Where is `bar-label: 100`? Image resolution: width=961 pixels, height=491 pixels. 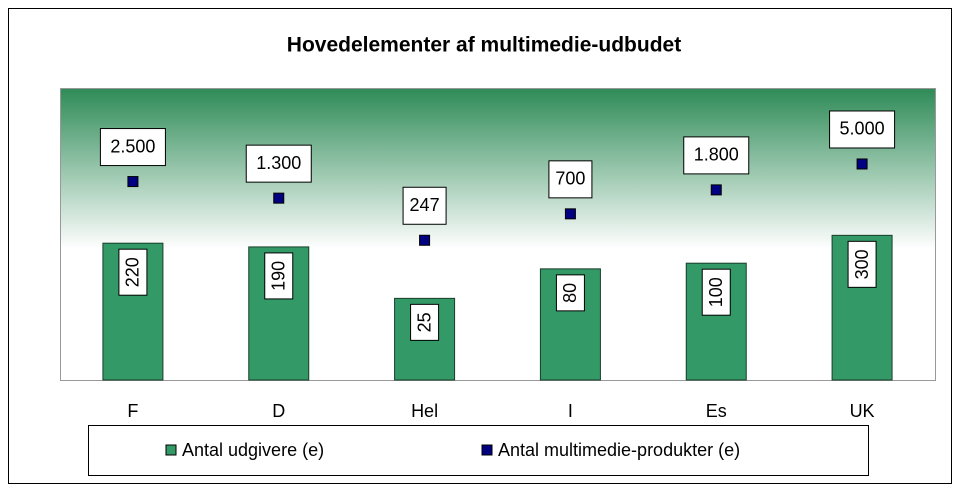 bar-label: 100 is located at coordinates (716, 292).